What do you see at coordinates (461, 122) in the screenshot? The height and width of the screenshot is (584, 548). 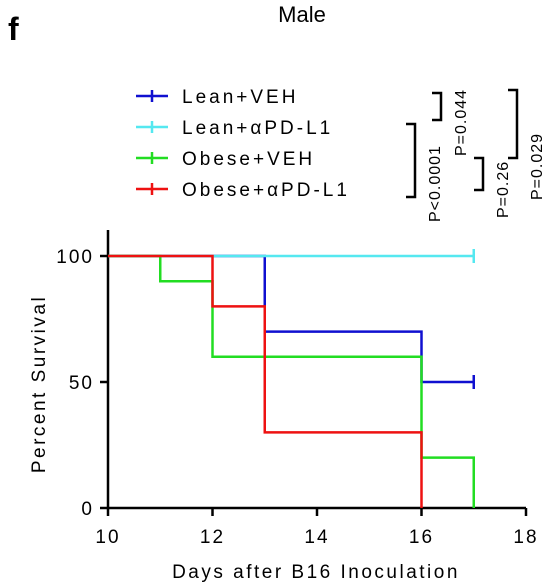 I see `pvalue-label: P=0.044` at bounding box center [461, 122].